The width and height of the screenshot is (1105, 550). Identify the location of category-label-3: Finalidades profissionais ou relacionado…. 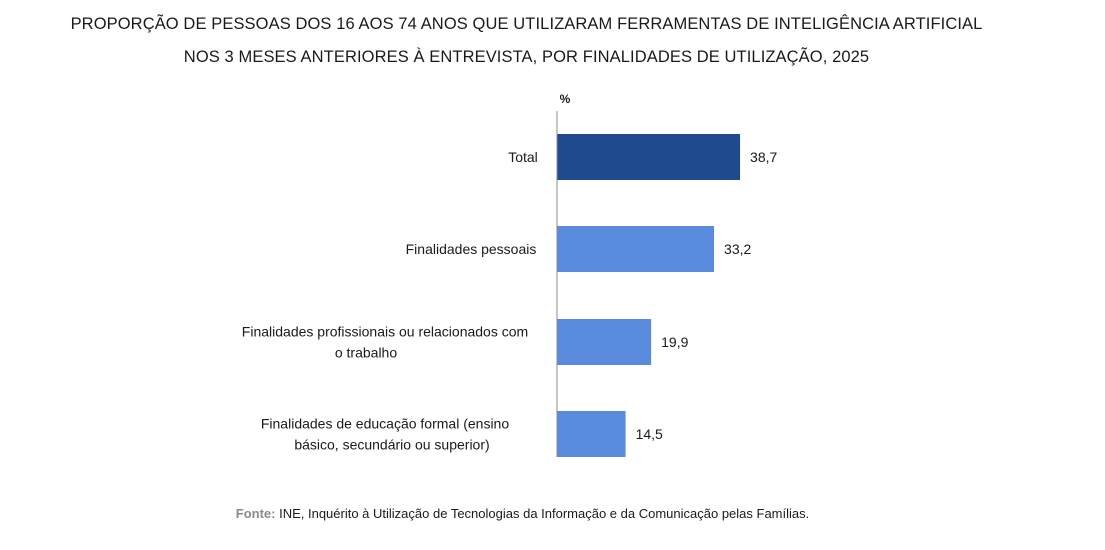
(385, 342).